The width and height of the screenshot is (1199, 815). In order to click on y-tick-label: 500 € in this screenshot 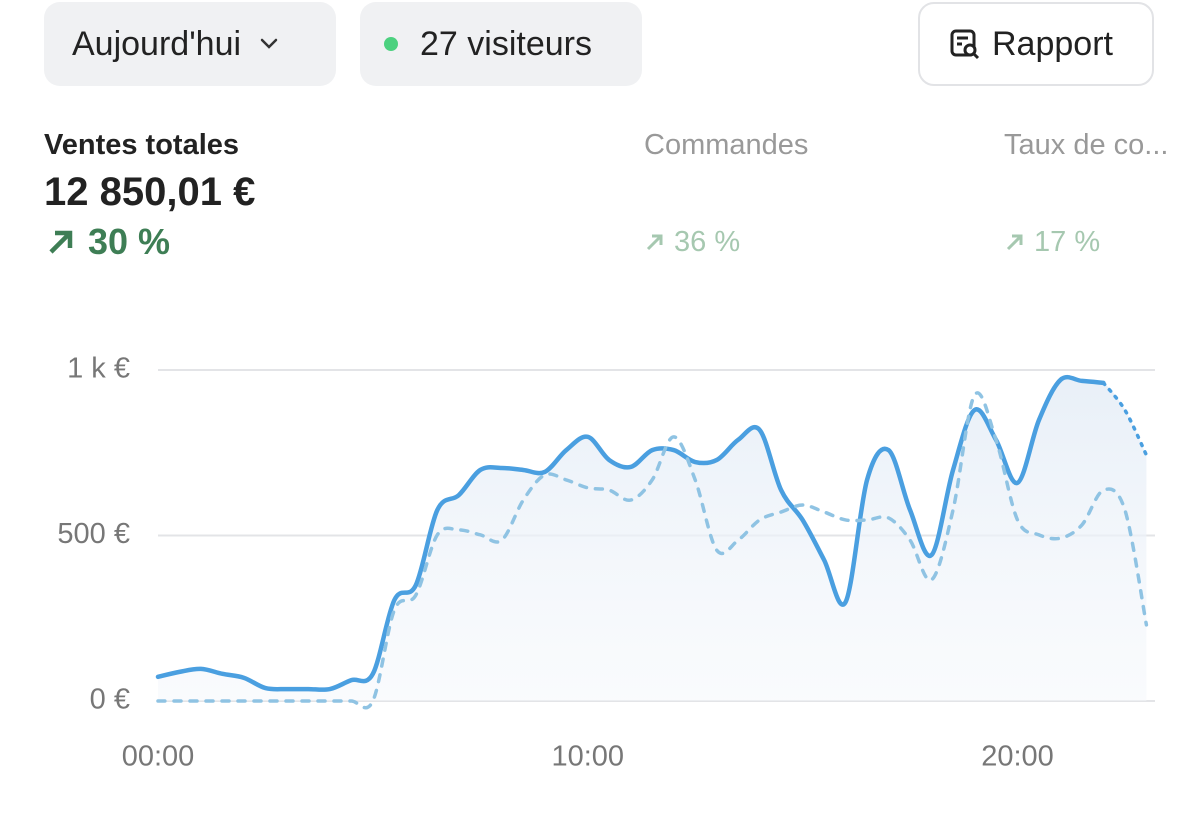, I will do `click(93, 534)`.